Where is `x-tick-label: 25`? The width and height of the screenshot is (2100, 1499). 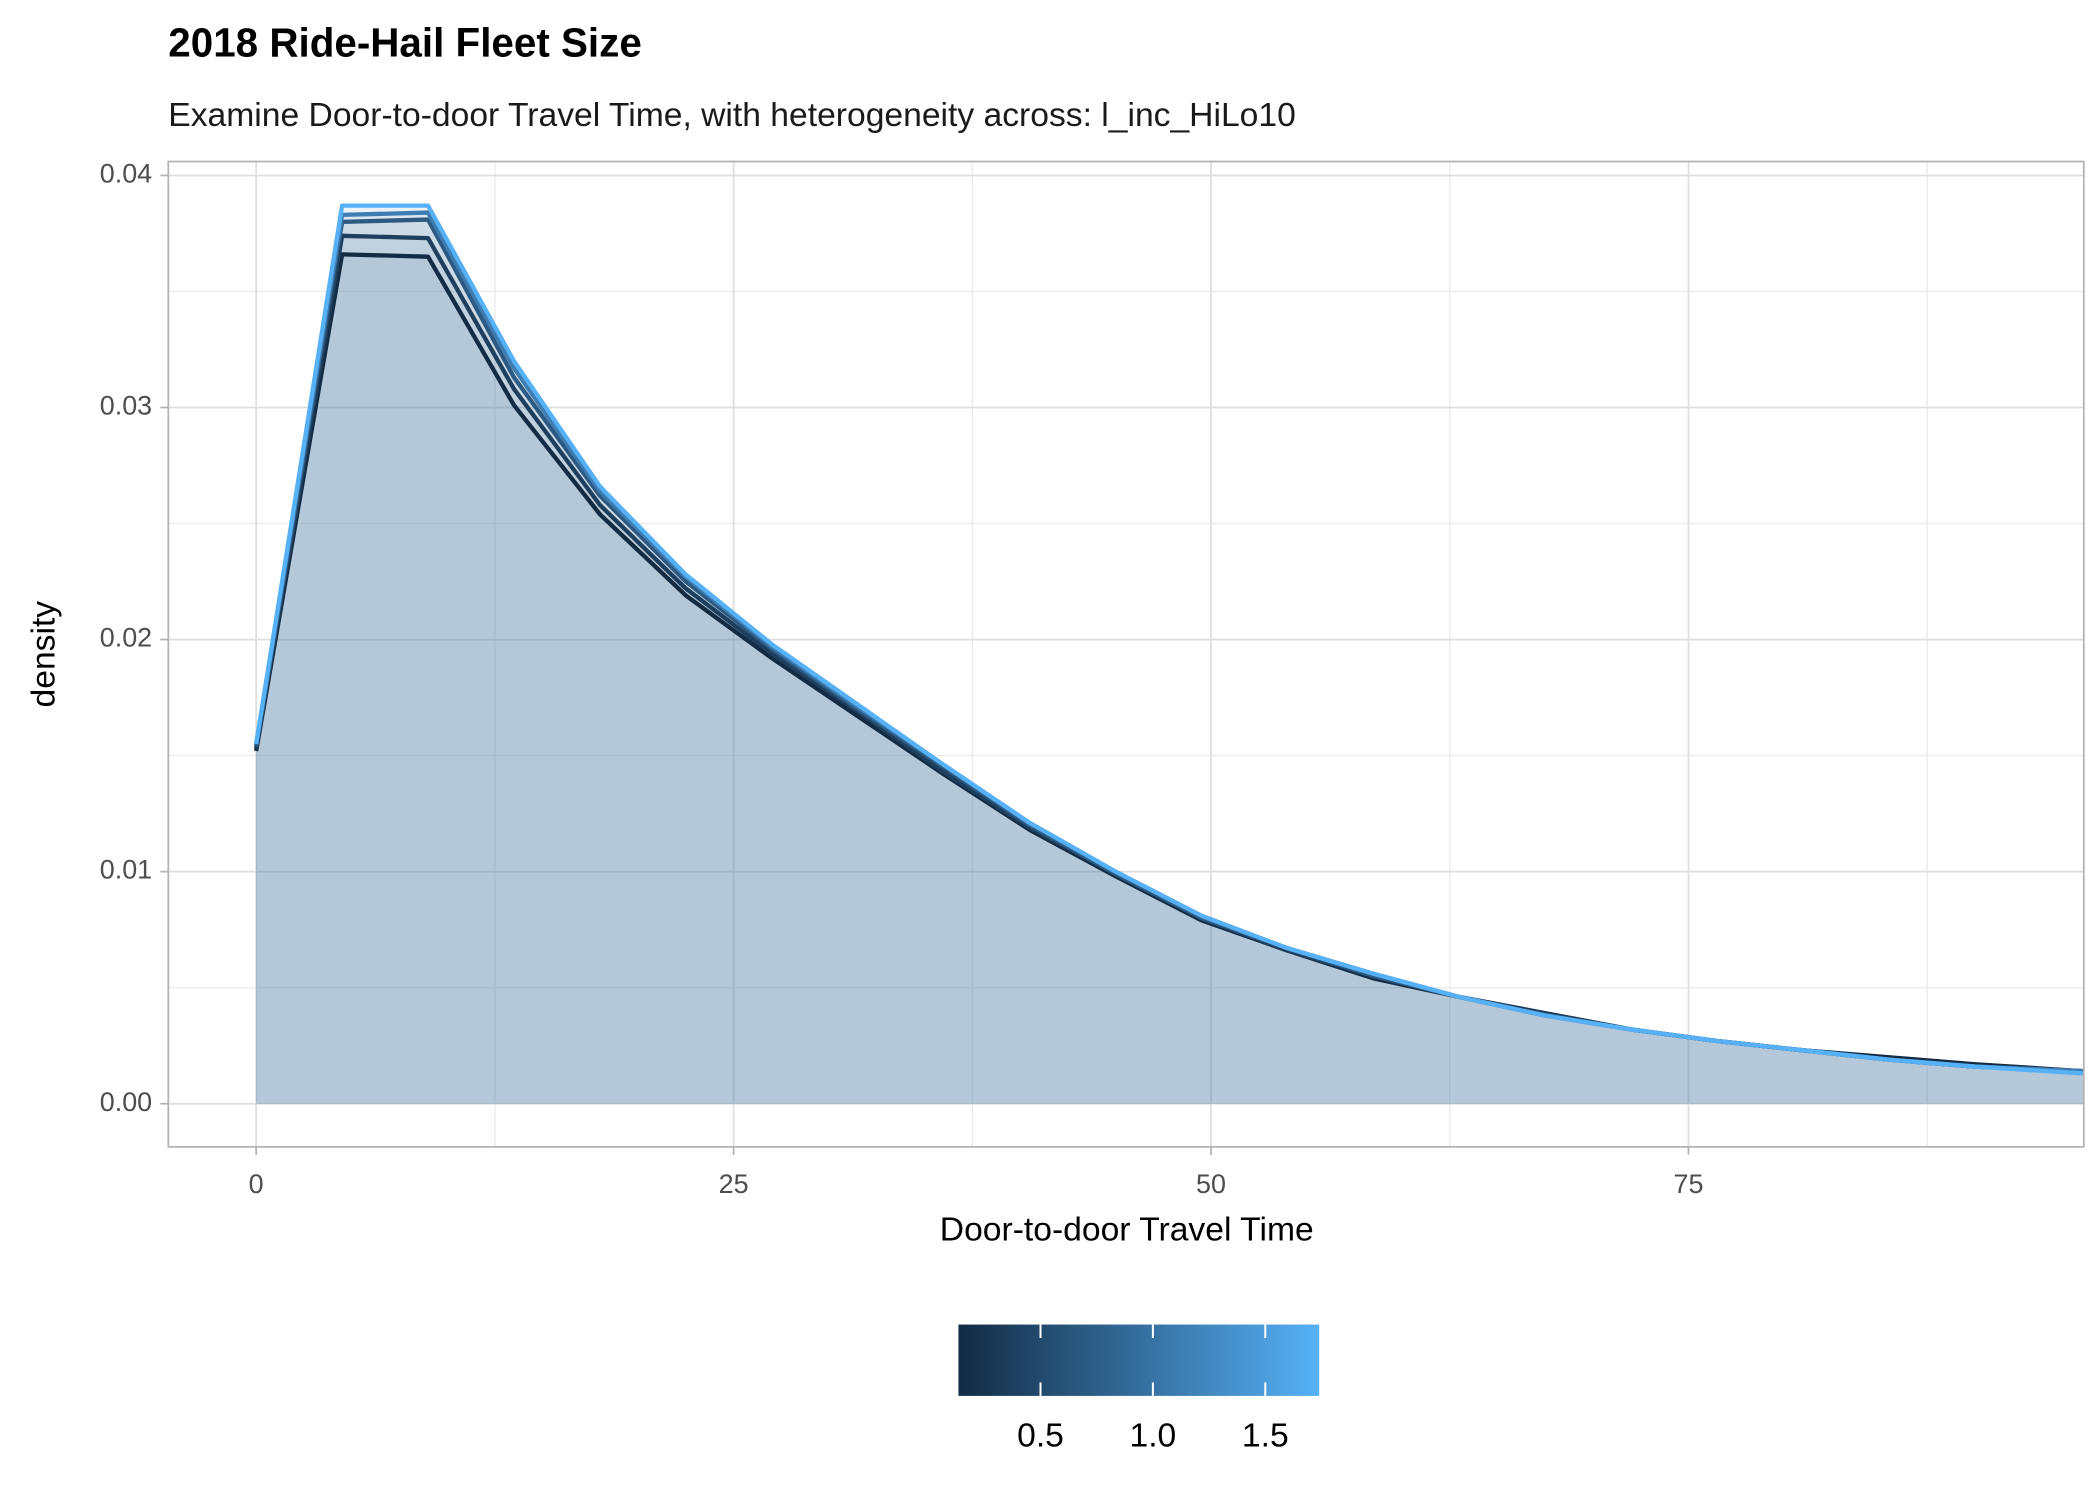 x-tick-label: 25 is located at coordinates (734, 1184).